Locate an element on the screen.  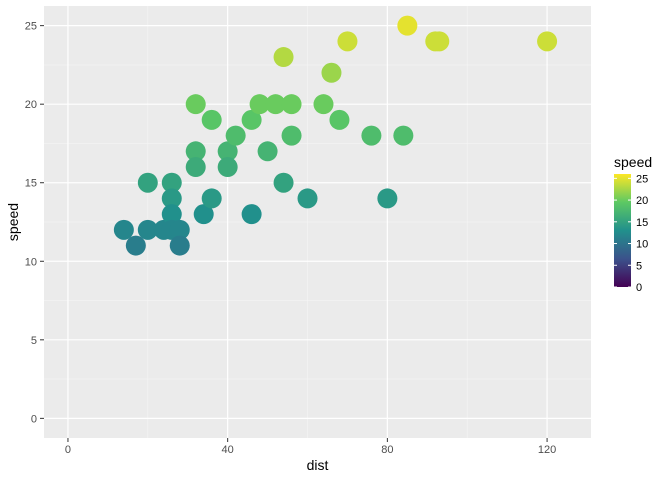
legend-title: speed is located at coordinates (633, 162).